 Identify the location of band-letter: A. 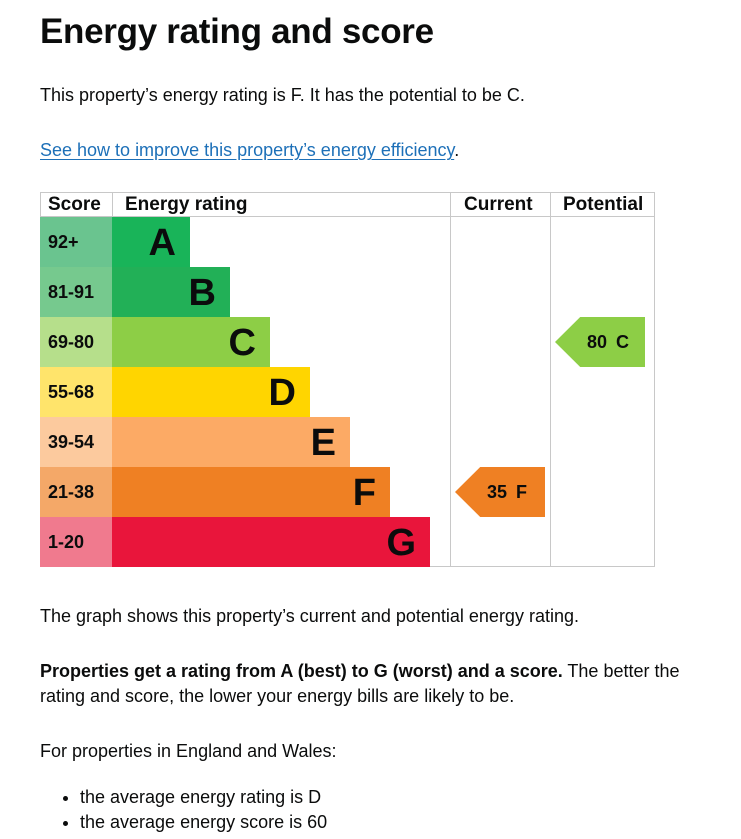
(162, 243).